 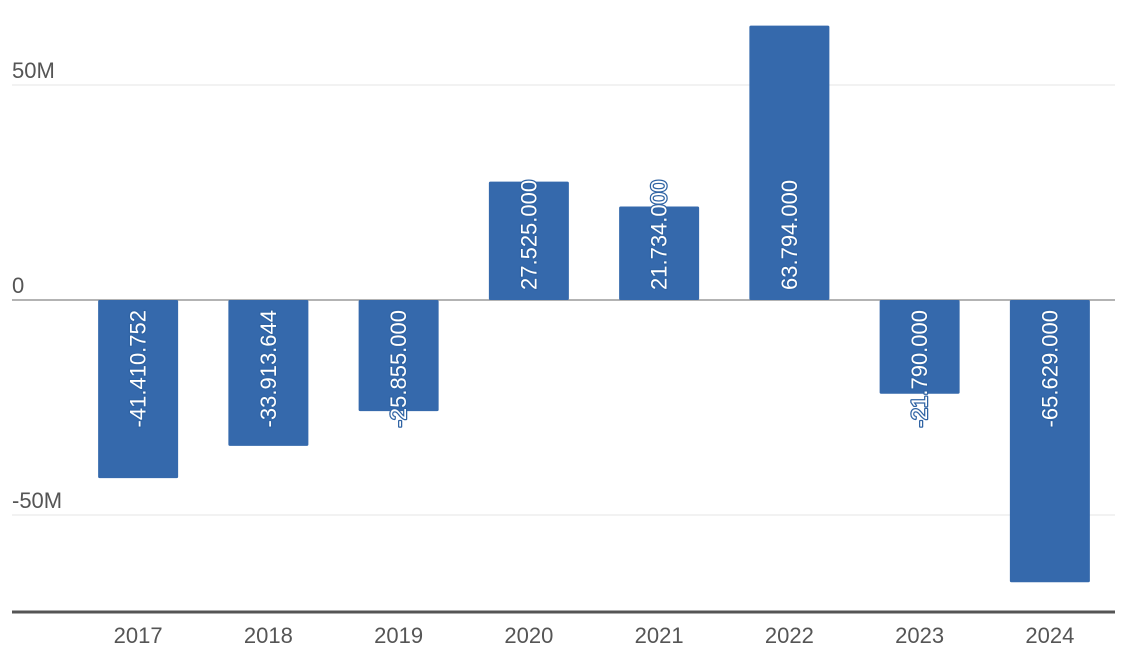 I want to click on bar-2019, so click(x=398, y=356).